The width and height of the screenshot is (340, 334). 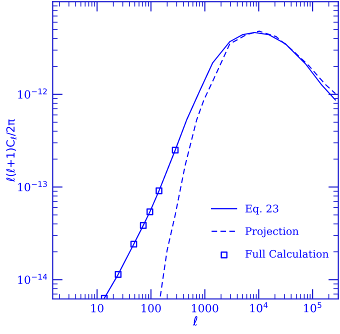 What do you see at coordinates (33, 279) in the screenshot?
I see `y-tick-label: 10$^{−14}$` at bounding box center [33, 279].